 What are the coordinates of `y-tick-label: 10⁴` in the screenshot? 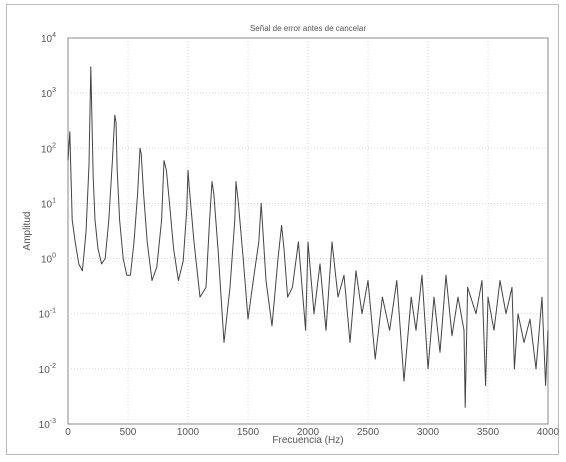 It's located at (48, 38).